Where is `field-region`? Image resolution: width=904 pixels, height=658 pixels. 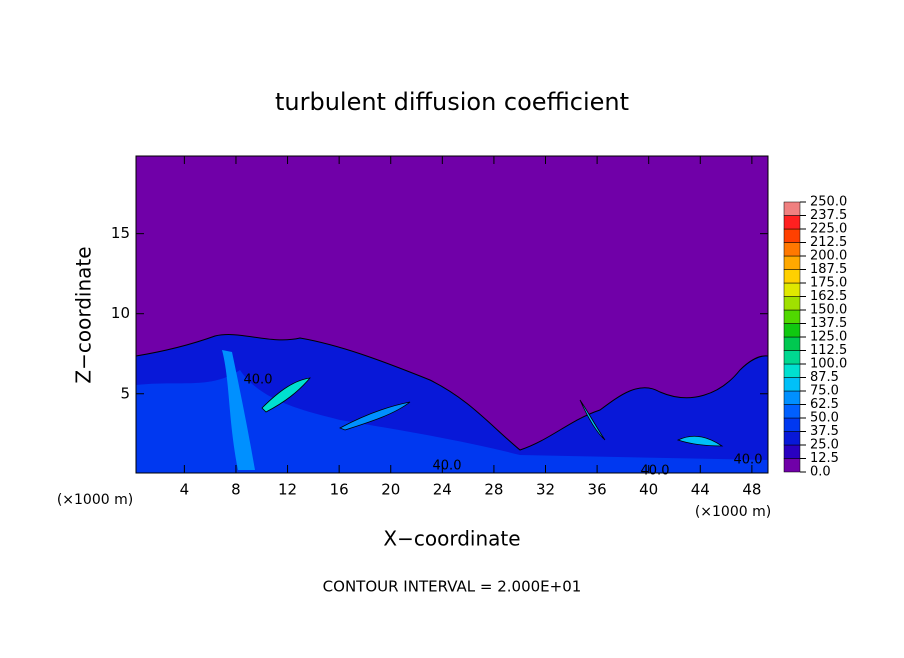 field-region is located at coordinates (452, 421).